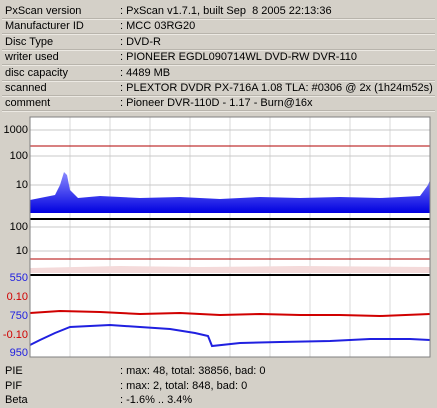 Image resolution: width=437 pixels, height=408 pixels. I want to click on info-label: disc capacity, so click(36, 72).